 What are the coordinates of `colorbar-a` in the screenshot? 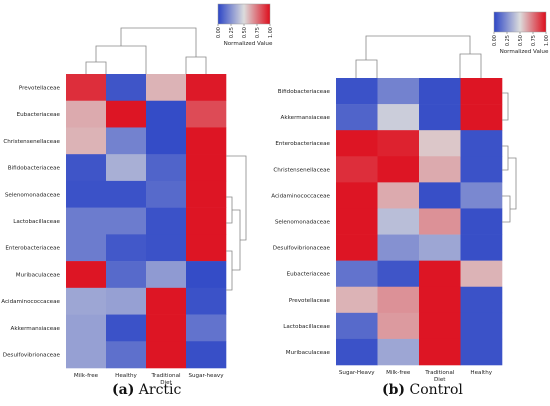 It's located at (244, 14).